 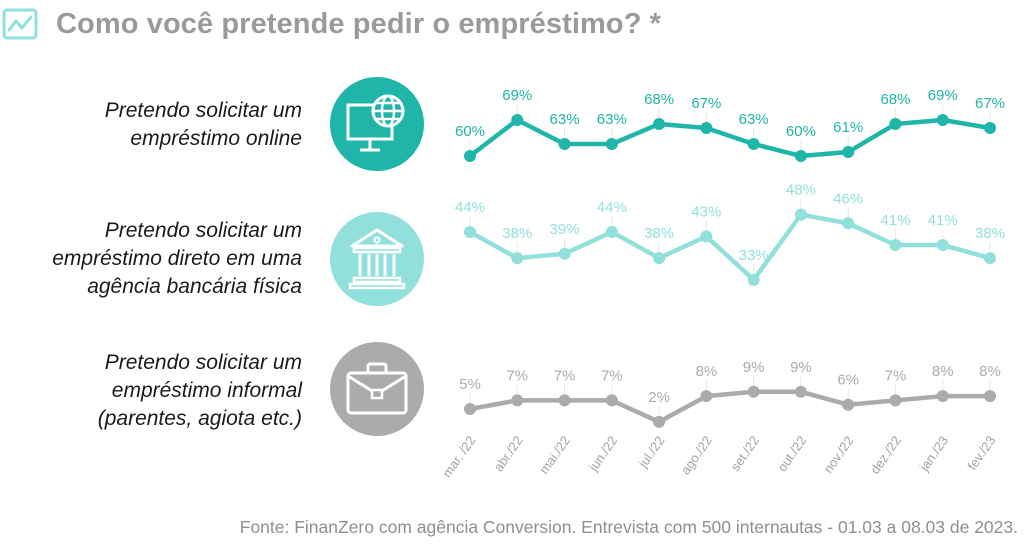 I want to click on series-line-informal, so click(x=729, y=407).